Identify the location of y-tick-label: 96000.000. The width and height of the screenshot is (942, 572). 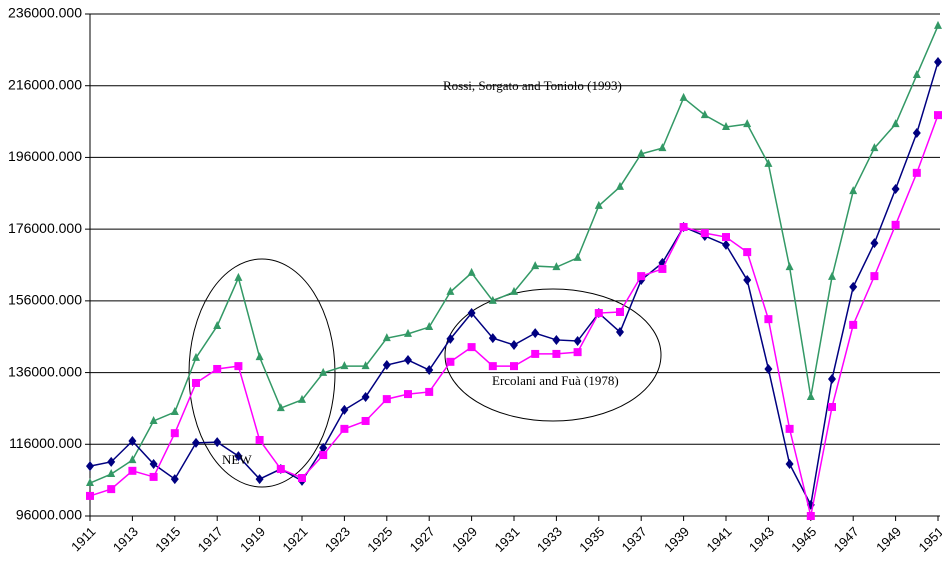
(49, 515).